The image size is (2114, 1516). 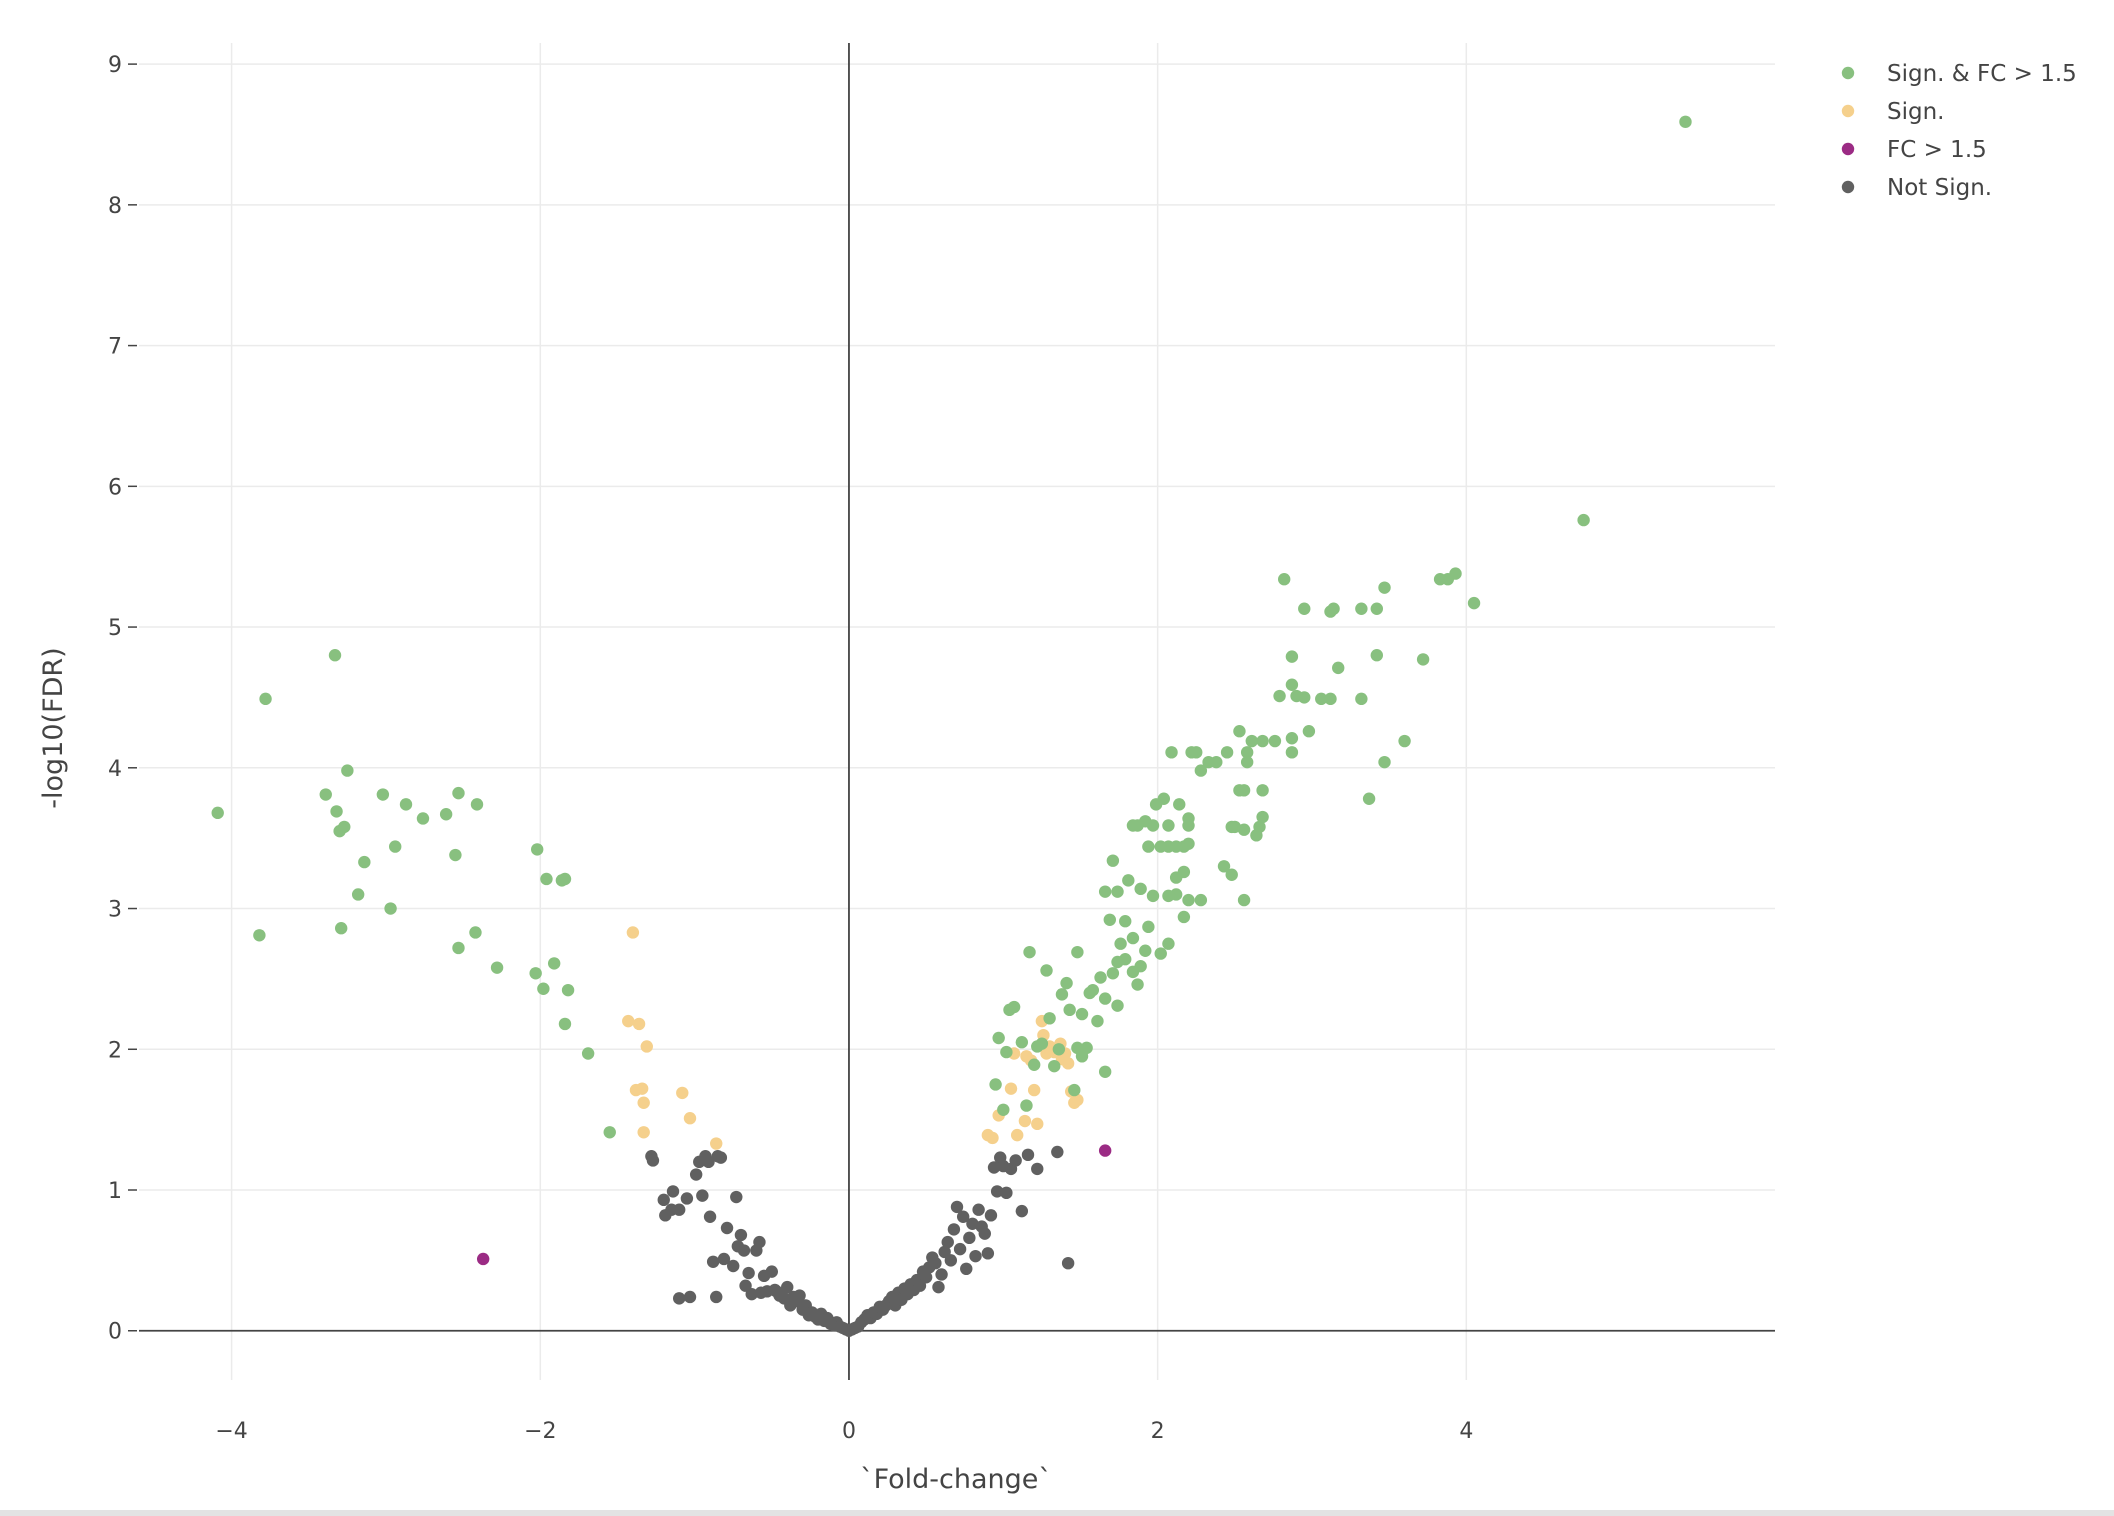 What do you see at coordinates (1939, 188) in the screenshot?
I see `legend-label: Not Sign.` at bounding box center [1939, 188].